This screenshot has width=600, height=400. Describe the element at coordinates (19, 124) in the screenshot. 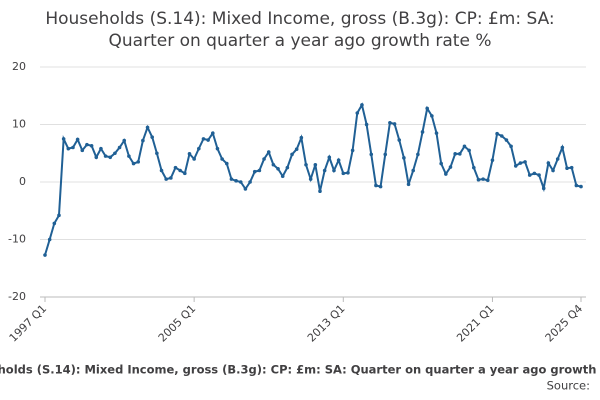

I see `y-tick-label: 10` at that location.